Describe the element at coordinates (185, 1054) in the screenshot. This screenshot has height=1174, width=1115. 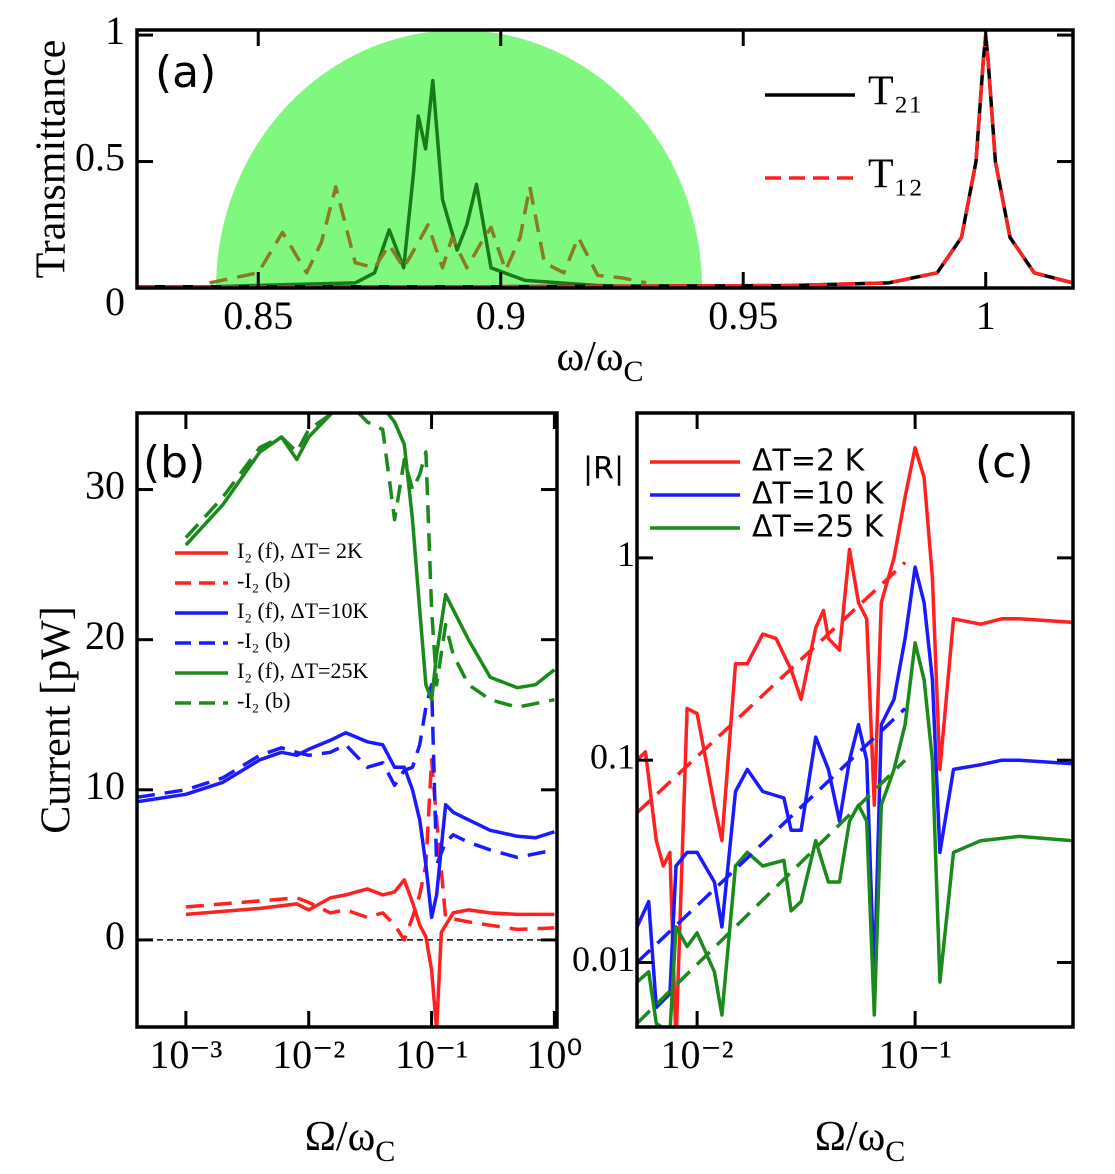
I see `x-tick-label: 10⁻³` at that location.